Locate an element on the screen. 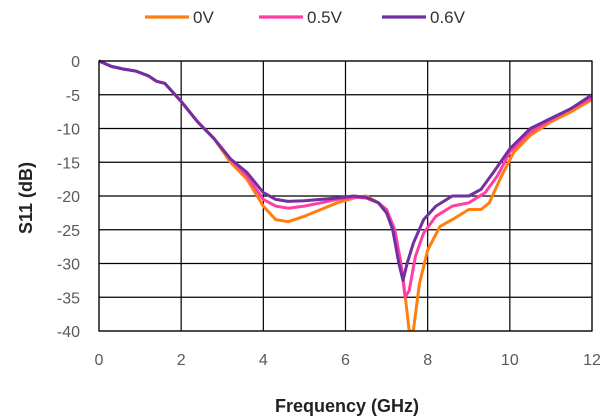 This screenshot has height=419, width=615. y-tick-label: -30 is located at coordinates (68, 265).